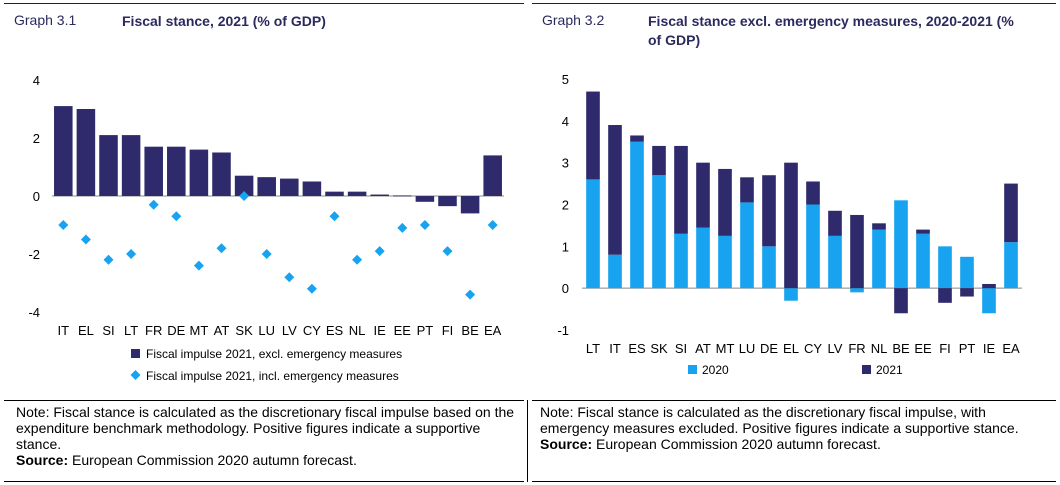 The height and width of the screenshot is (485, 1060). Describe the element at coordinates (153, 171) in the screenshot. I see `bar-FR` at that location.